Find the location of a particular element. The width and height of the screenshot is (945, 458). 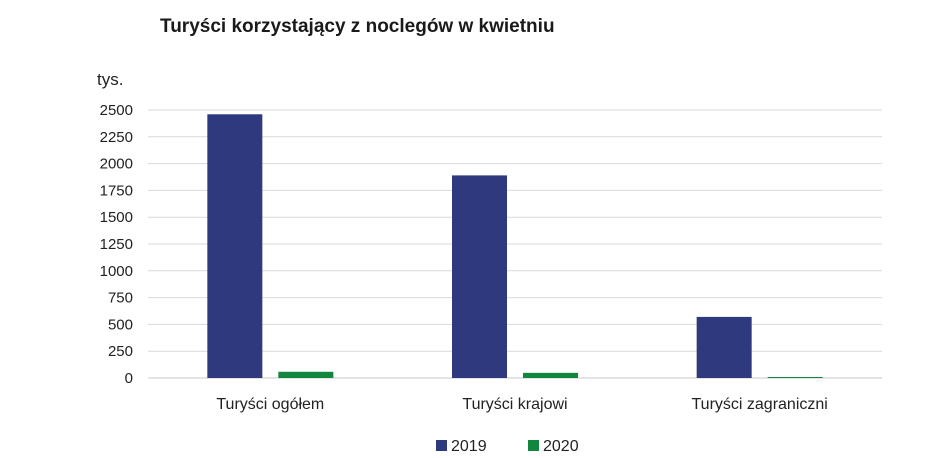

y-tick-label: 2500 is located at coordinates (116, 110).